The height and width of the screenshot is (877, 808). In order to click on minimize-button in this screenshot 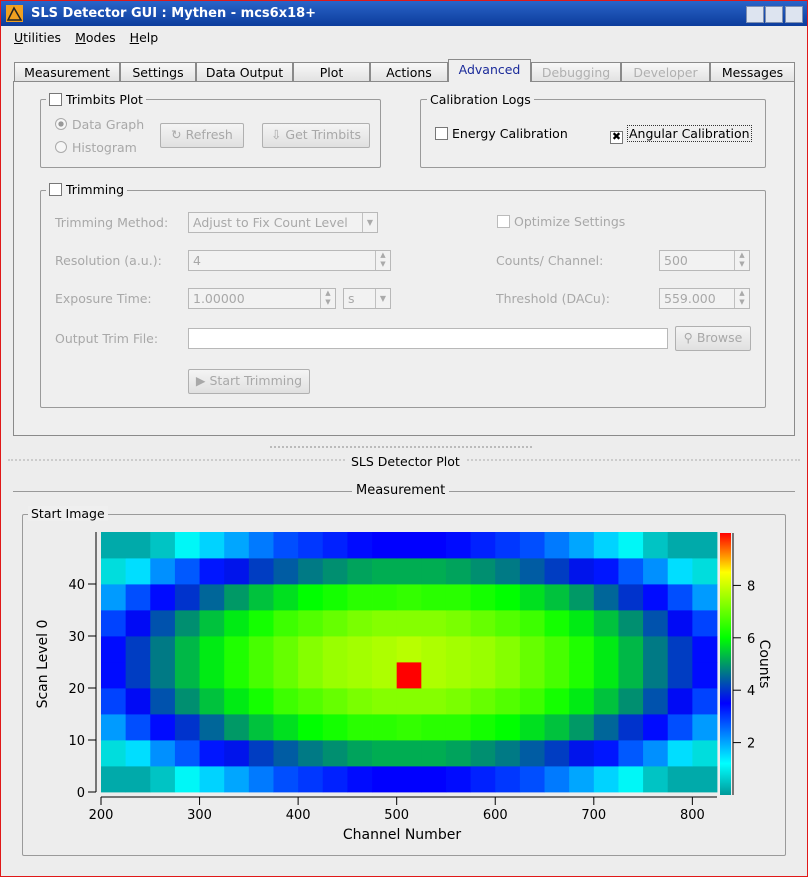, I will do `click(755, 14)`.